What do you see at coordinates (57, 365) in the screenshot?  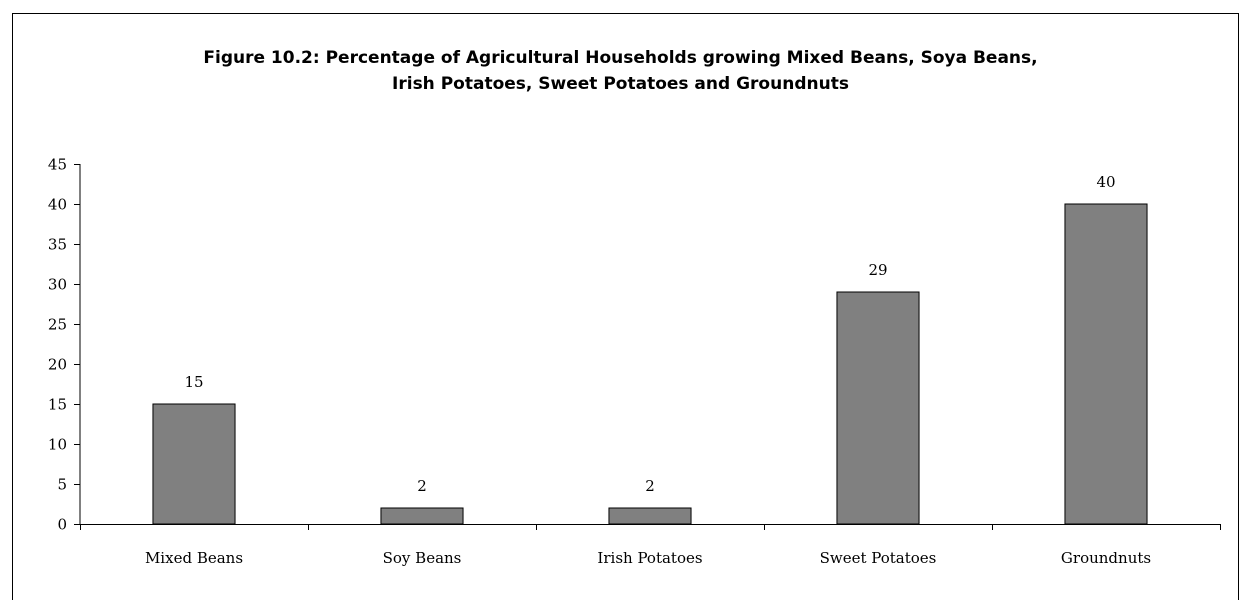 I see `y-tick-label: 20` at bounding box center [57, 365].